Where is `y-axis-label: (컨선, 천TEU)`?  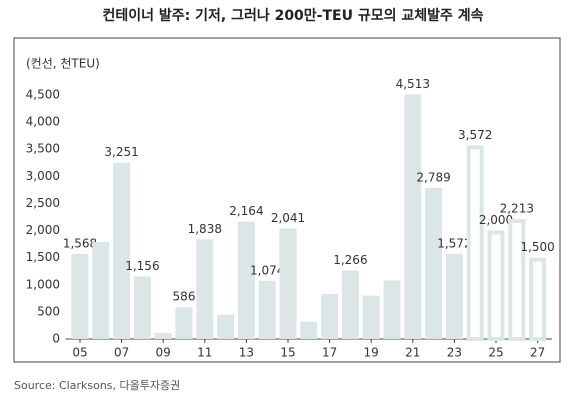
y-axis-label: (컨선, 천TEU) is located at coordinates (63, 63).